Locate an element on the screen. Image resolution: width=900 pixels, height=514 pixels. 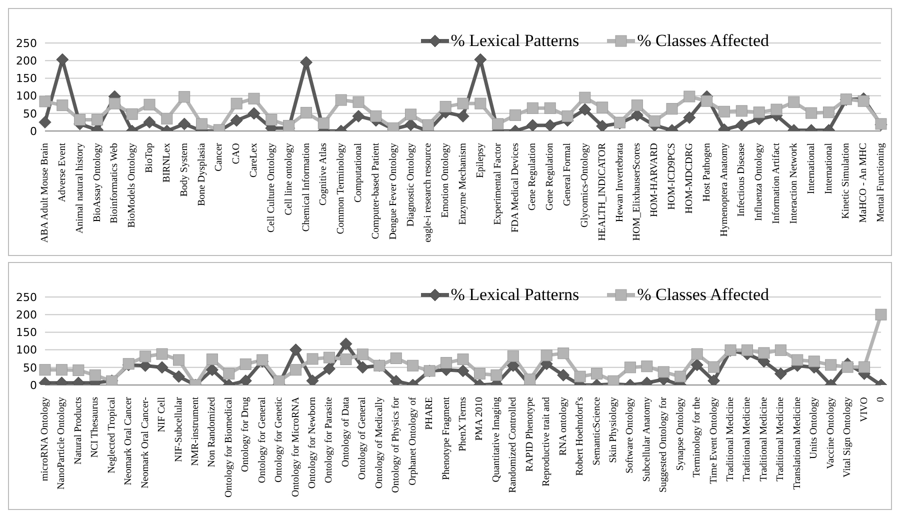
x-tick-label: HOM-MDCDRG is located at coordinates (689, 178).